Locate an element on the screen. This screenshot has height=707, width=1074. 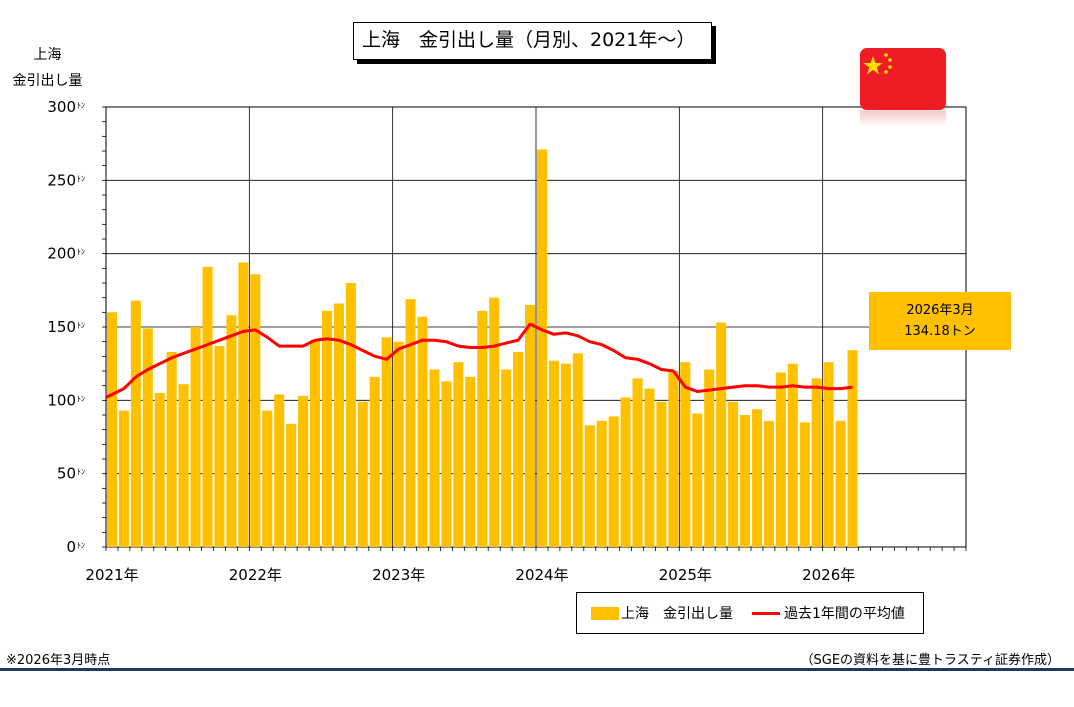
flag-reflection is located at coordinates (903, 119).